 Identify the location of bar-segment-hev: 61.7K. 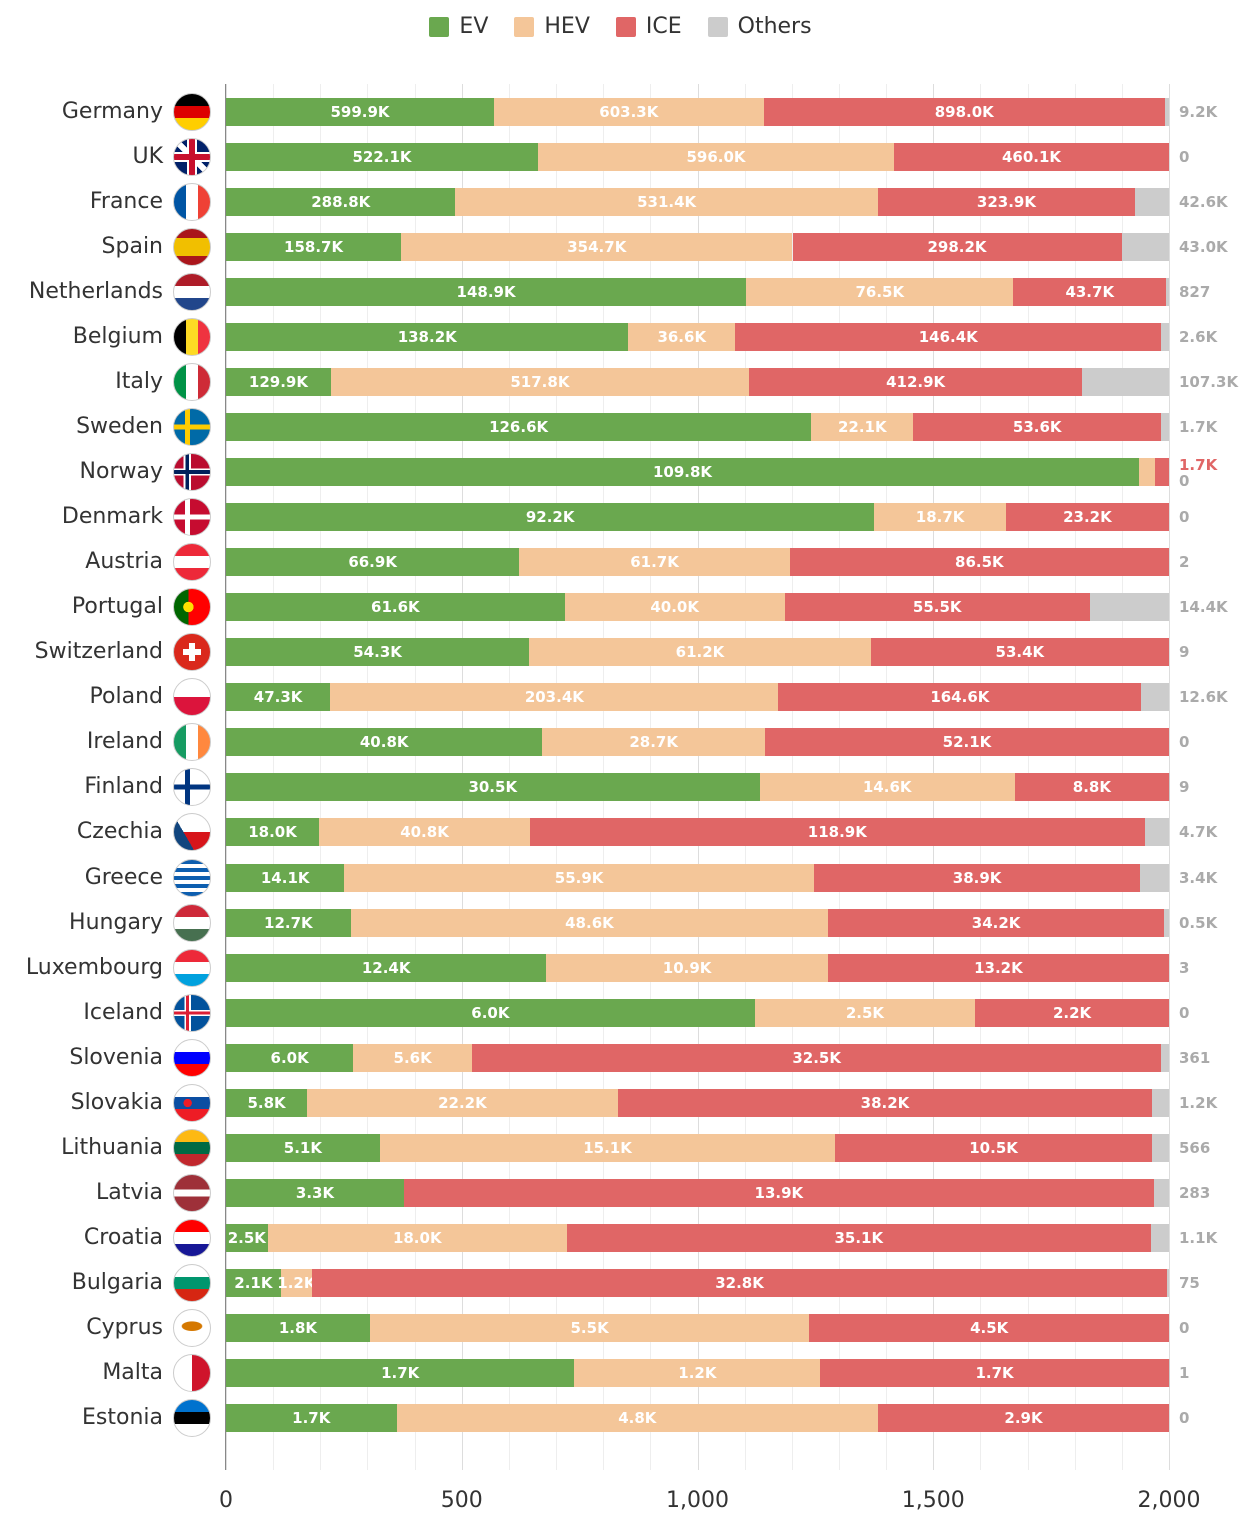
(654, 562).